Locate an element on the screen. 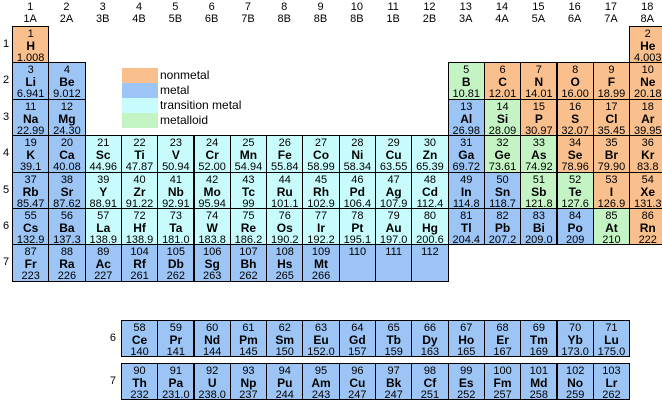 This screenshot has height=408, width=662. atomic-mass: 165 is located at coordinates (466, 352).